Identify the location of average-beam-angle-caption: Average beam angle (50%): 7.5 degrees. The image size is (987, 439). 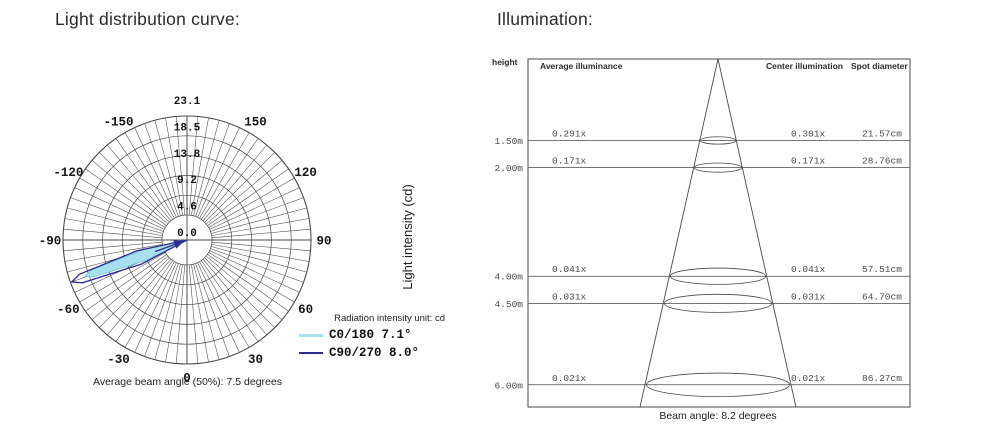
(187, 382).